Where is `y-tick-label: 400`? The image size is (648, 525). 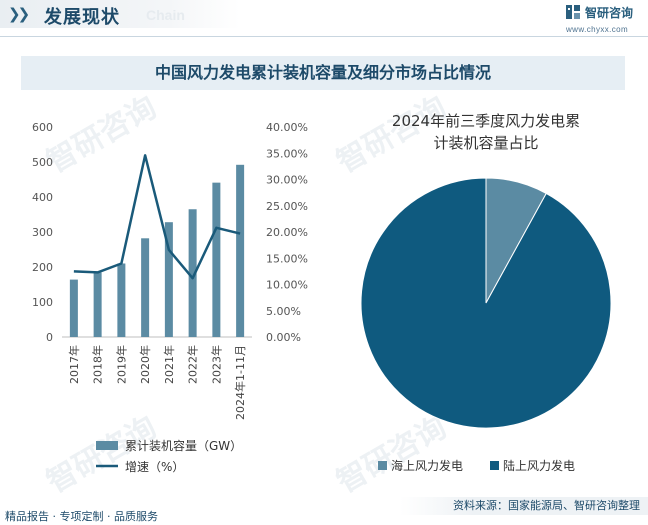
y-tick-label: 400 is located at coordinates (42, 197).